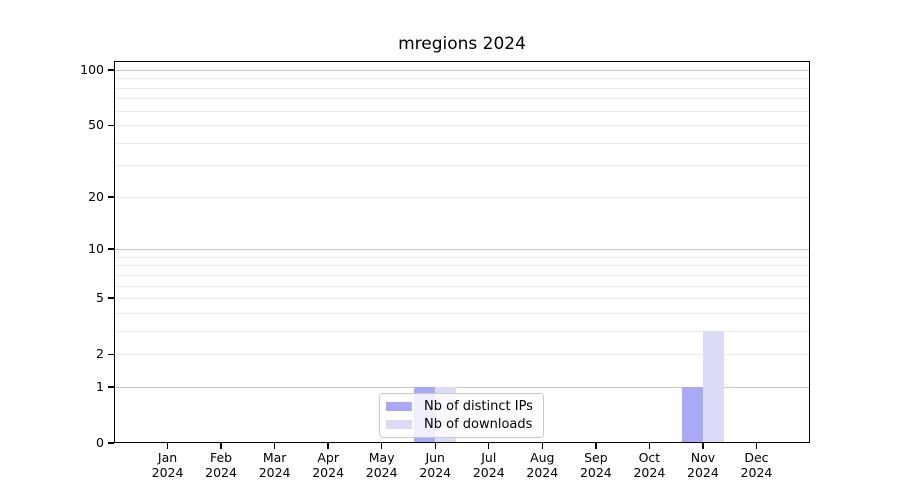 This screenshot has height=500, width=900. I want to click on legend-label-downloads: Nb of downloads, so click(478, 424).